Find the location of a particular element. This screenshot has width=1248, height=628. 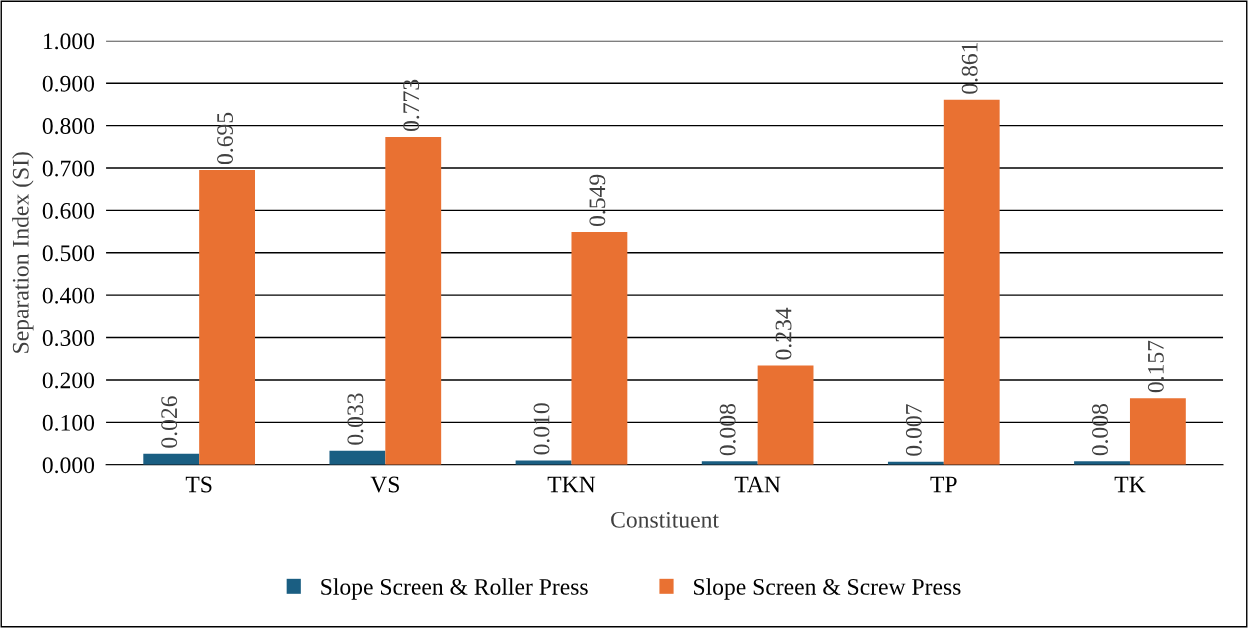

x-tick-label: TS is located at coordinates (198, 484).